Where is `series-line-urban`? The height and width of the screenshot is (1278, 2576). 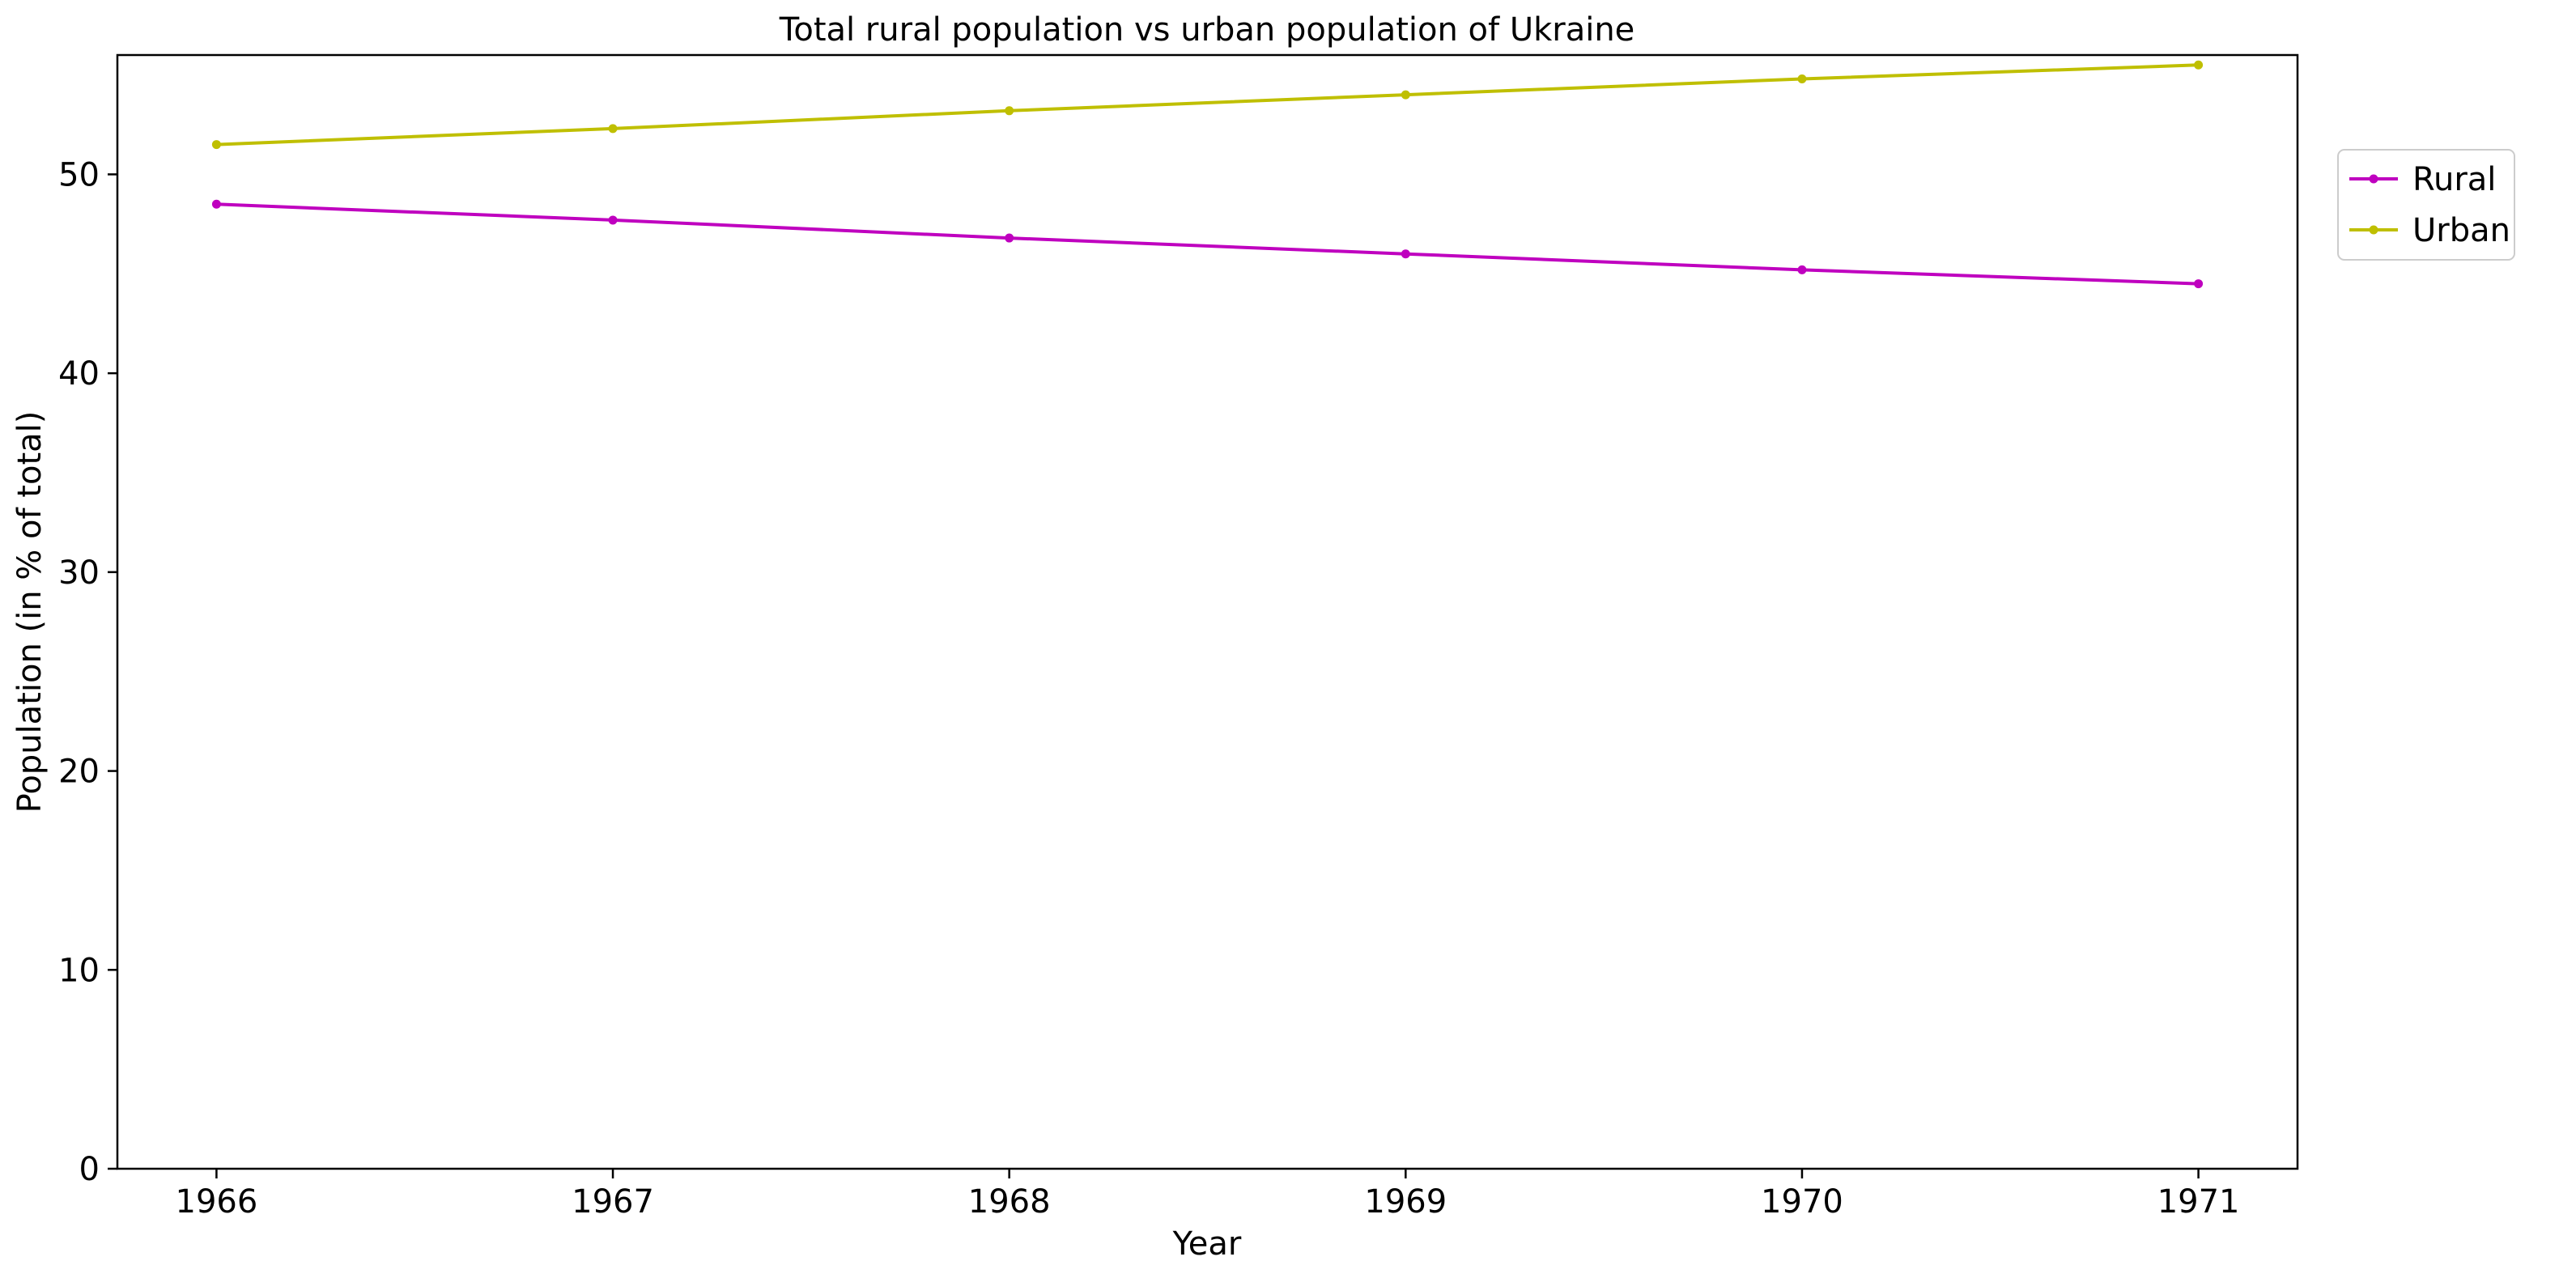 series-line-urban is located at coordinates (1207, 105).